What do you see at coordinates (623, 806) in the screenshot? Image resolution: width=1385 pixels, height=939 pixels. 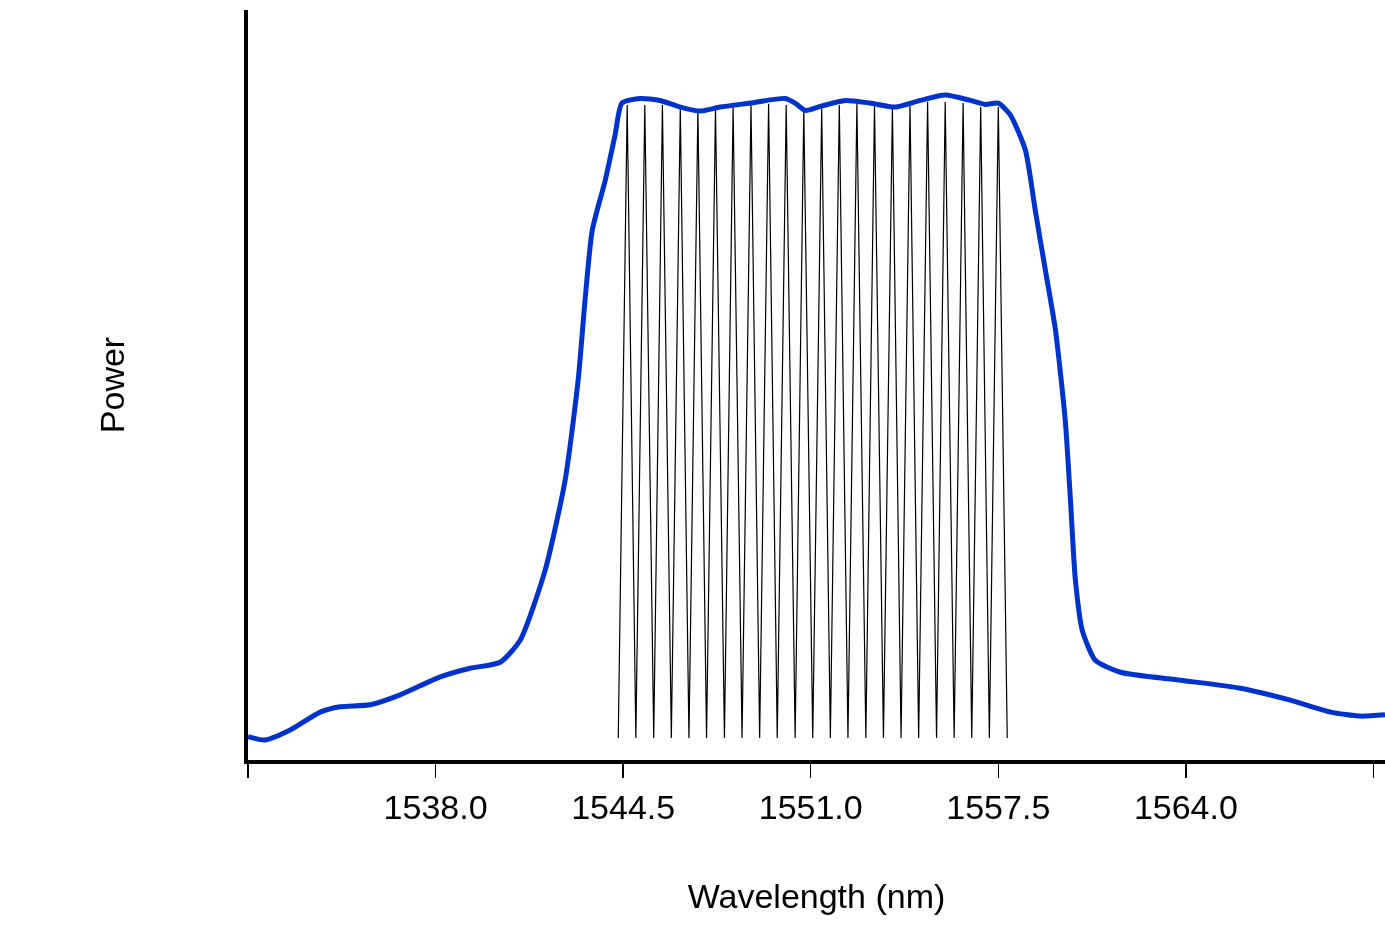 I see `x-tick-label: 1544.5` at bounding box center [623, 806].